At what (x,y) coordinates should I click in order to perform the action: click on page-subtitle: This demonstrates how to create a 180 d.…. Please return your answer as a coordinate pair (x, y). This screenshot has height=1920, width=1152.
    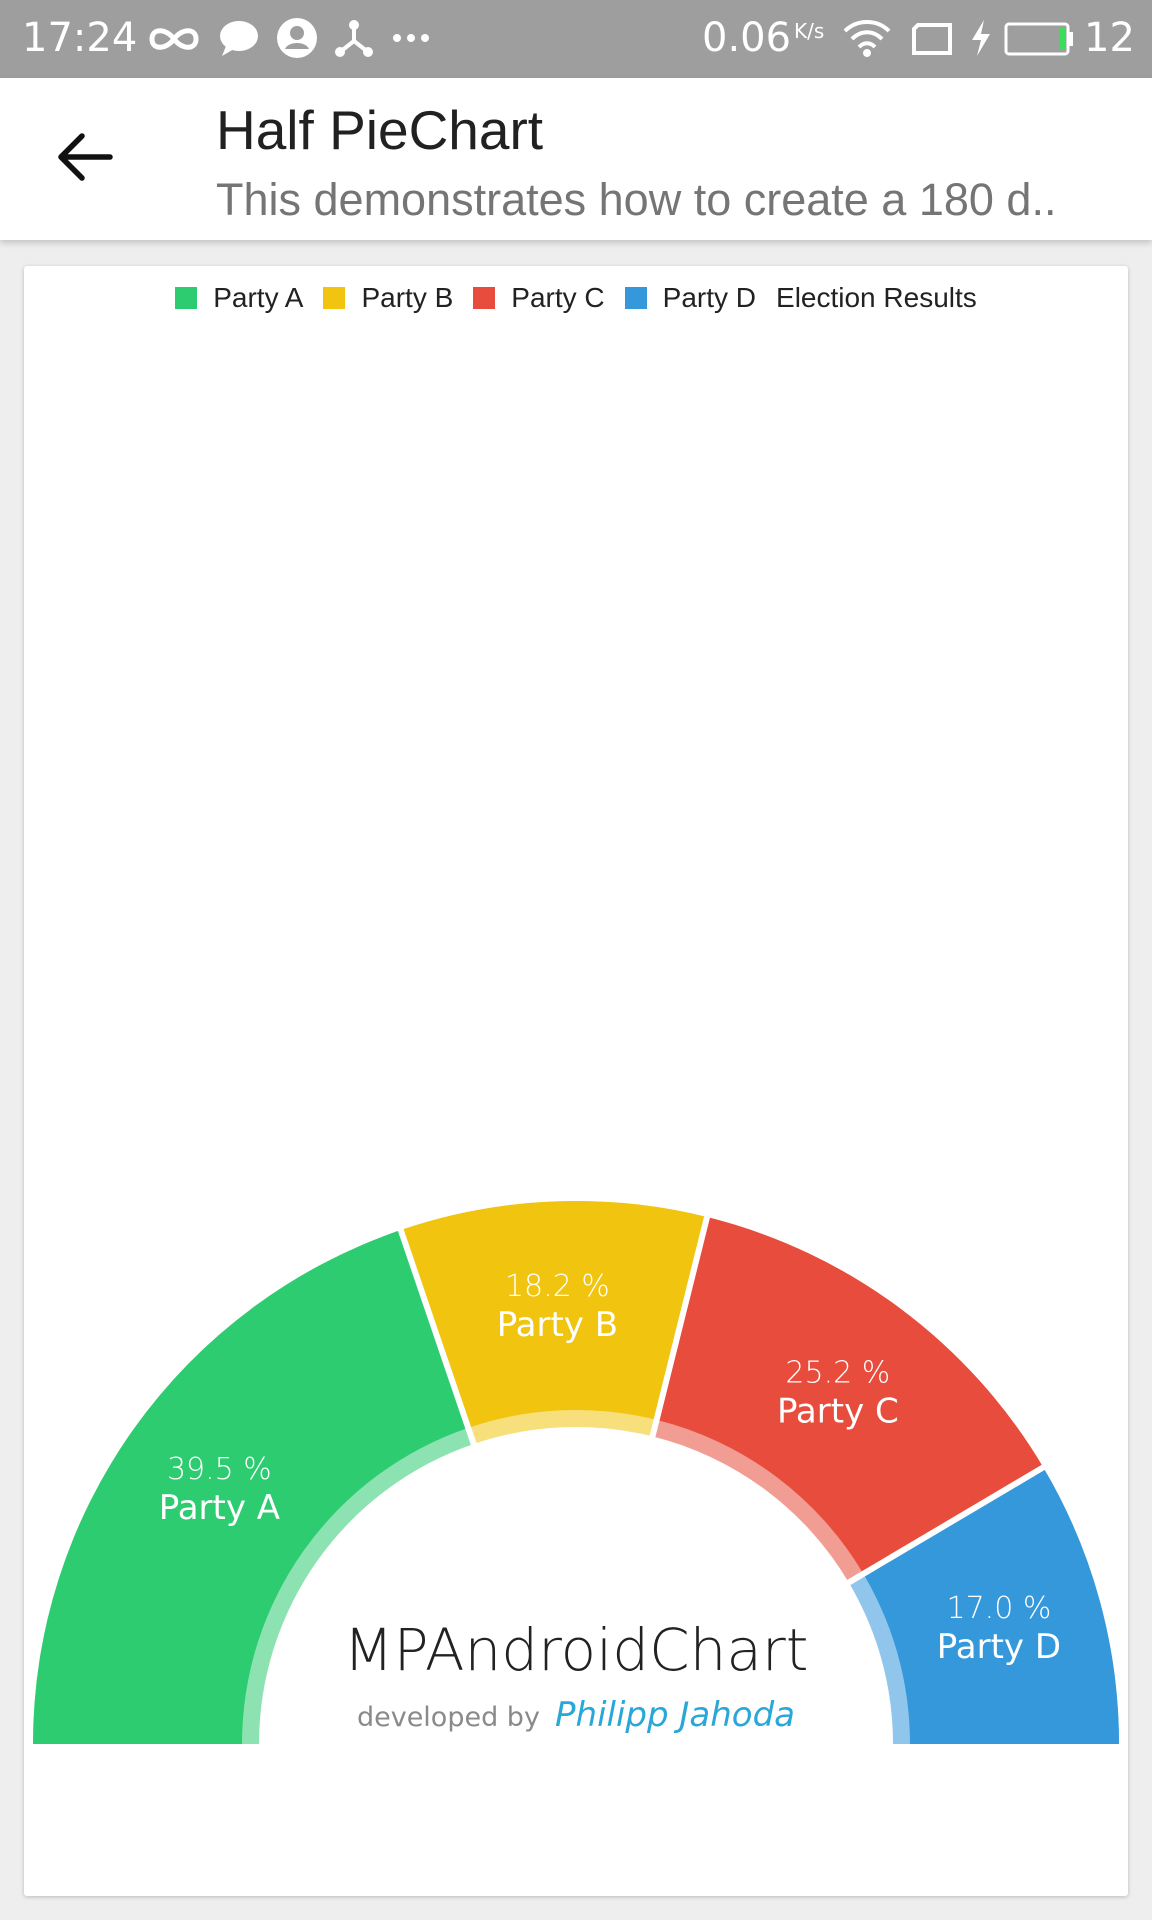
    Looking at the image, I should click on (636, 199).